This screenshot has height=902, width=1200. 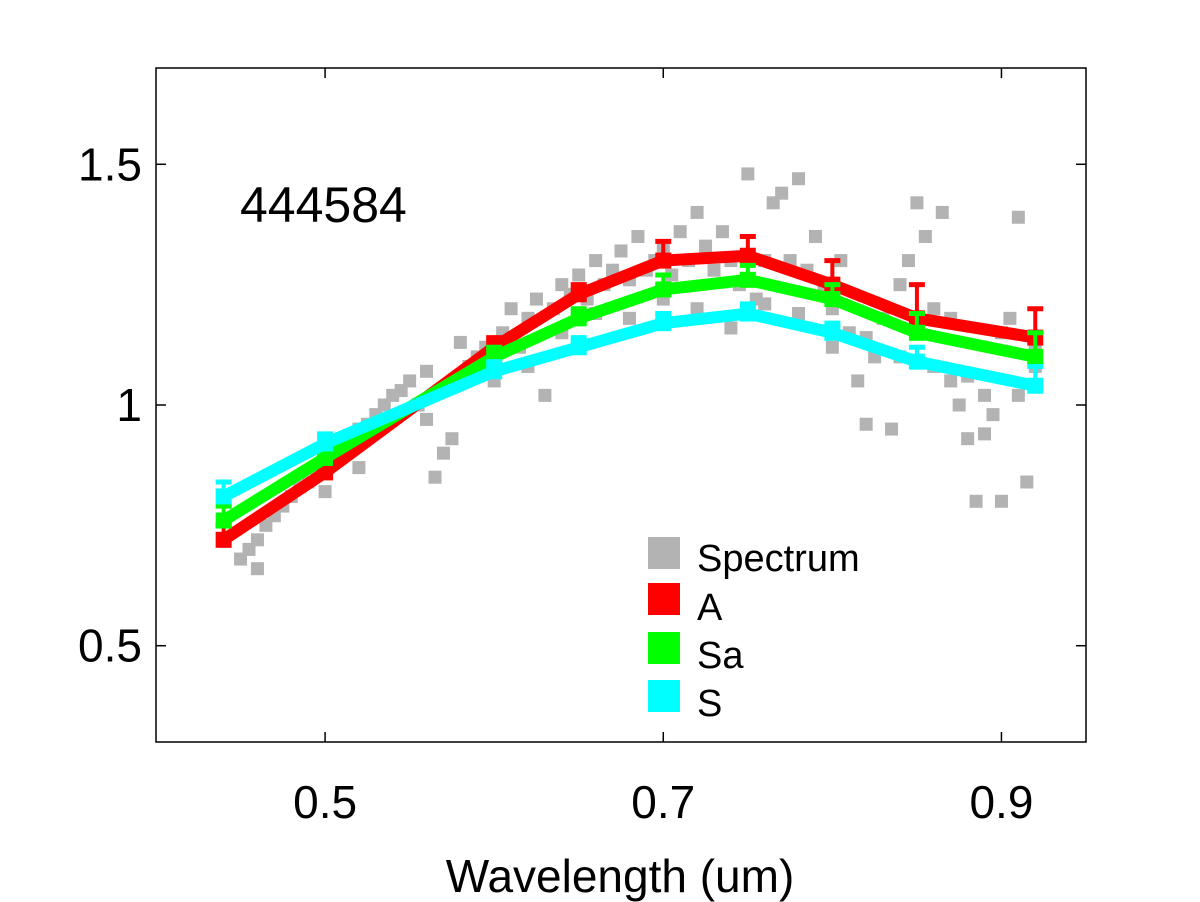 I want to click on y-tick-label: 0.5, so click(x=110, y=646).